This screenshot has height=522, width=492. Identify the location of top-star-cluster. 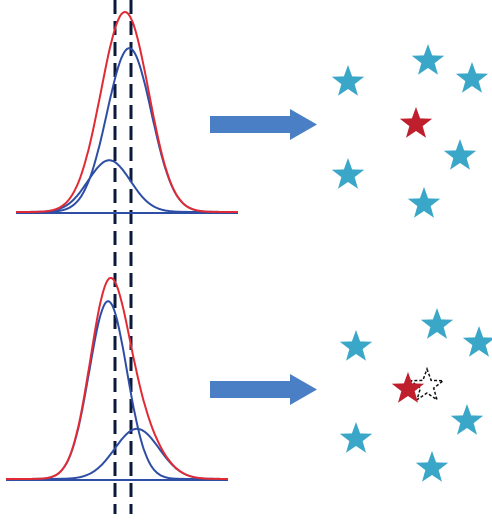
(410, 131).